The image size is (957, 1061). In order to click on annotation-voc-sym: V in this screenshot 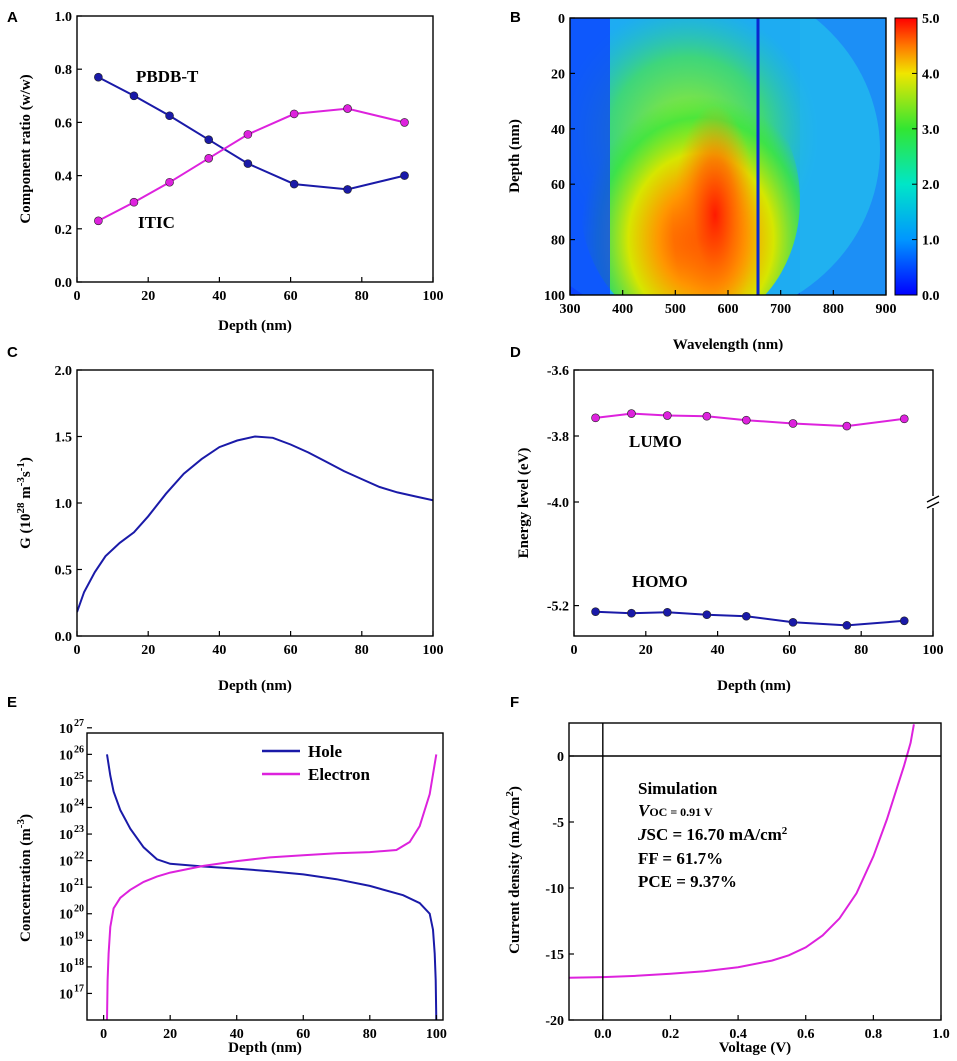, I will do `click(644, 810)`.